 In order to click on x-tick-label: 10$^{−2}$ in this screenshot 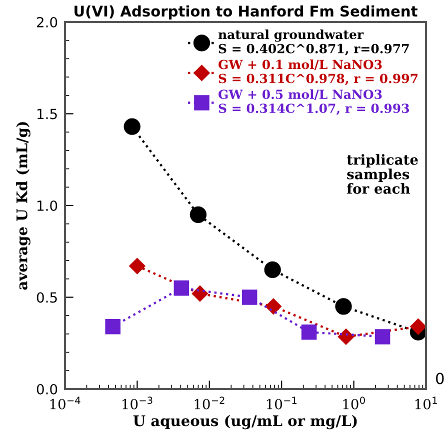, I will do `click(209, 403)`.